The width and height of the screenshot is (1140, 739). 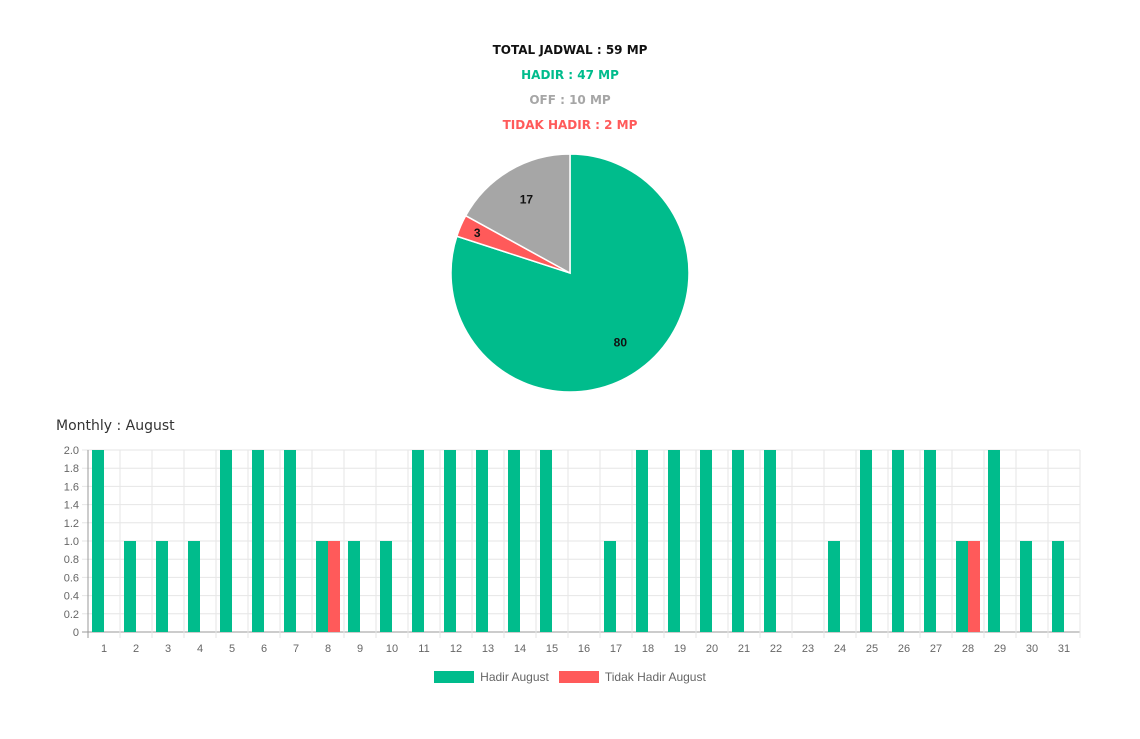 What do you see at coordinates (552, 649) in the screenshot?
I see `x-tick-label: 15` at bounding box center [552, 649].